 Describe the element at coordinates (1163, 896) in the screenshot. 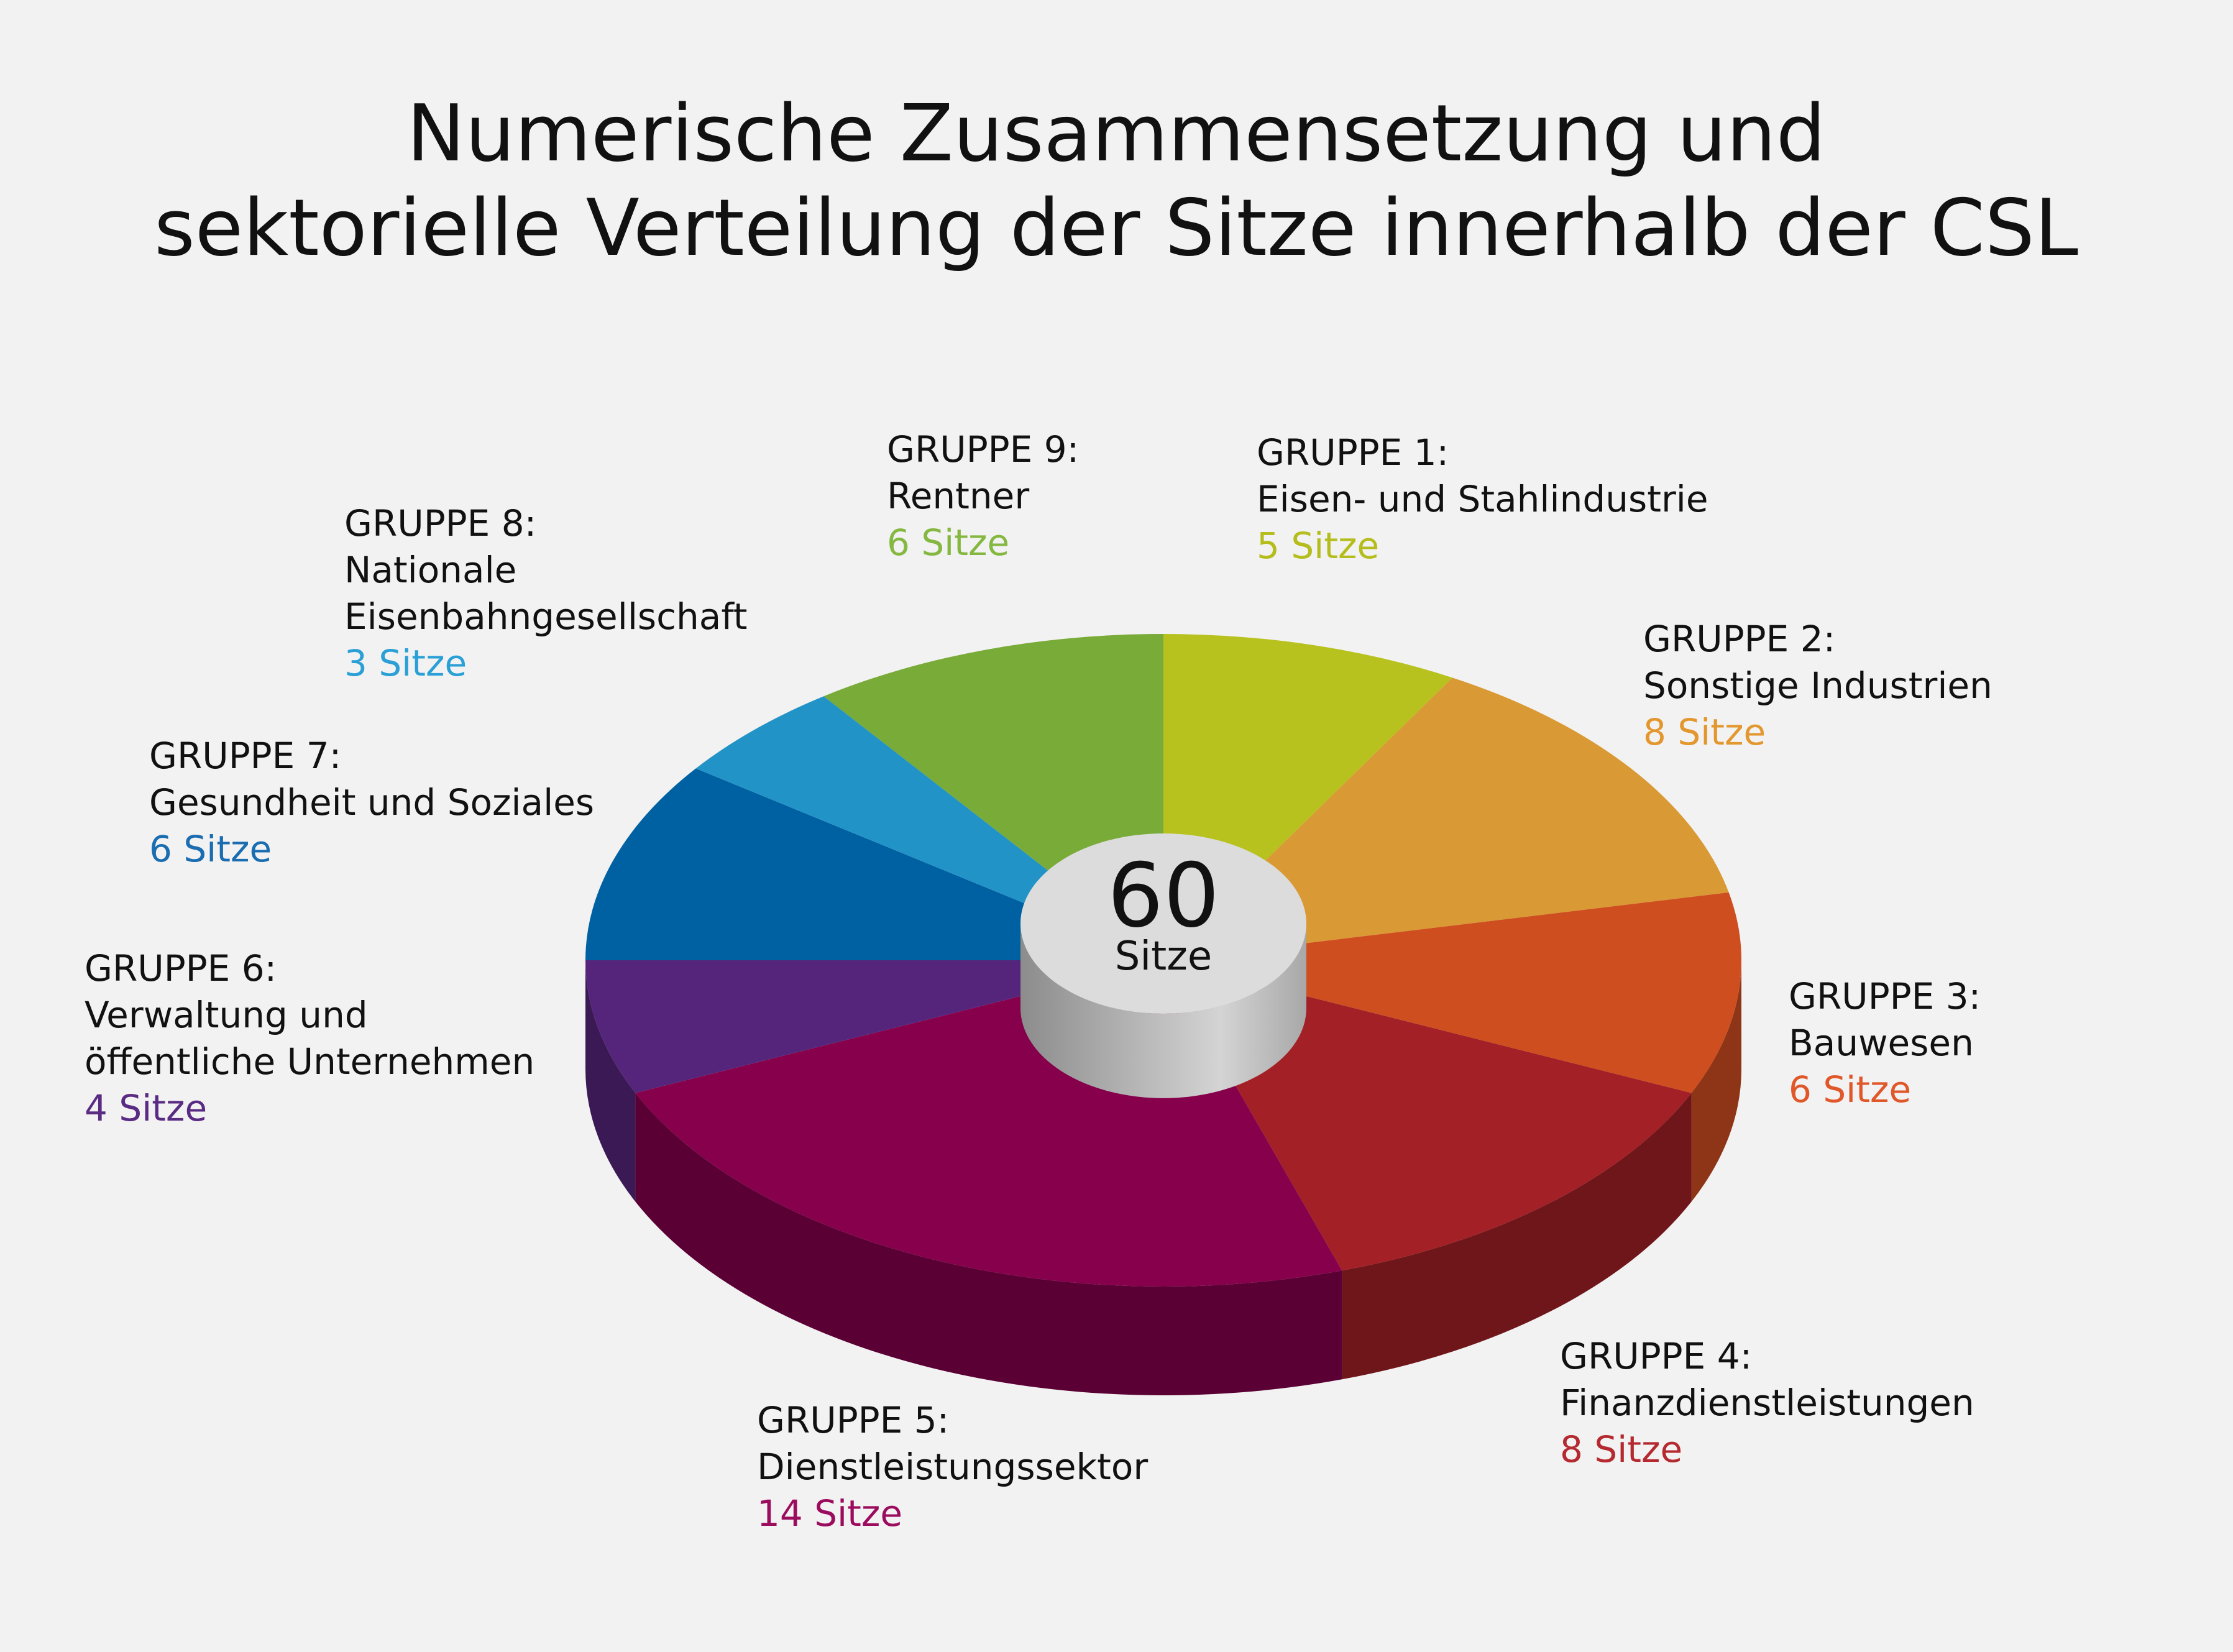

I see `center-total-value: 60` at that location.